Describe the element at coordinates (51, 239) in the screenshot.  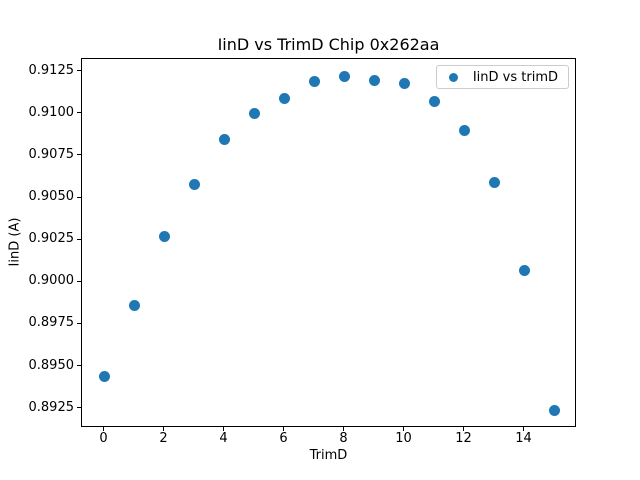
I see `y-tick-label: 0.9025` at that location.